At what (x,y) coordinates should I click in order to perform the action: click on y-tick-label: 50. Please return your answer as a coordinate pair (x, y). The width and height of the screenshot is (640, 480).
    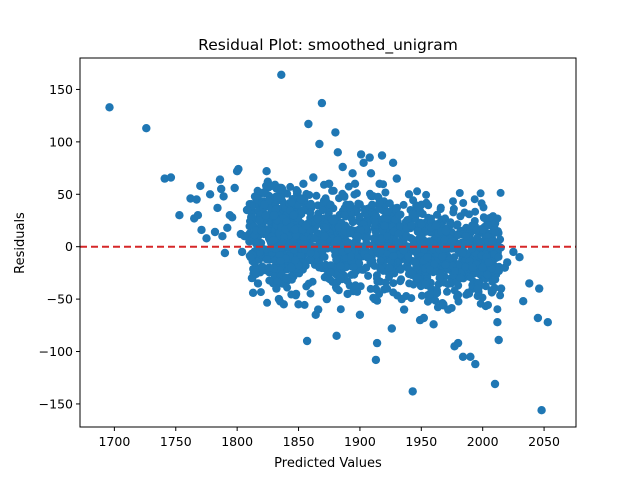
    Looking at the image, I should click on (65, 194).